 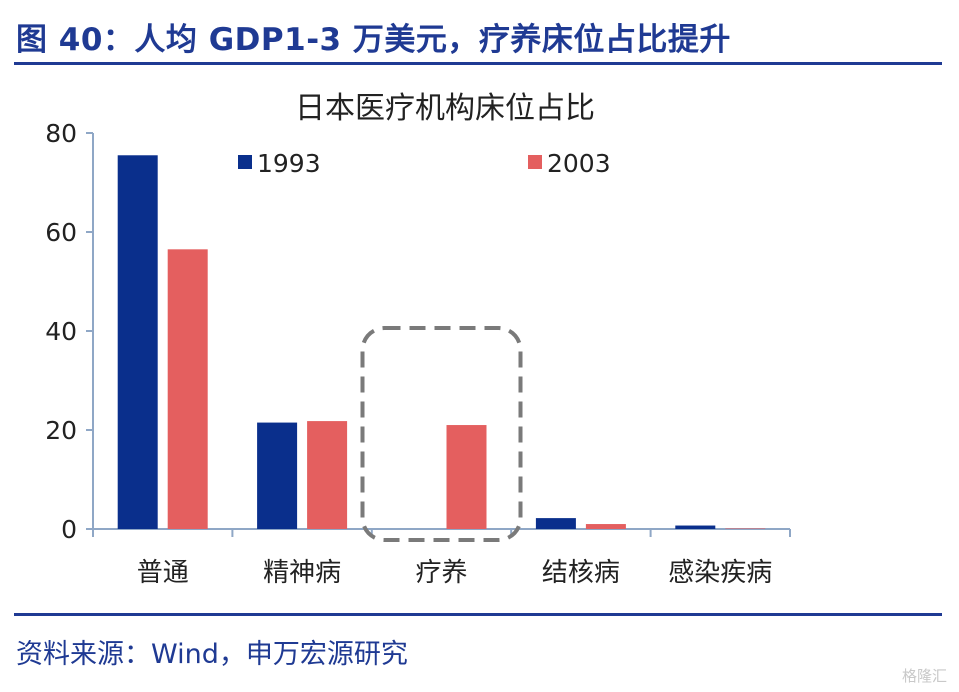 I want to click on source-divider, so click(x=478, y=614).